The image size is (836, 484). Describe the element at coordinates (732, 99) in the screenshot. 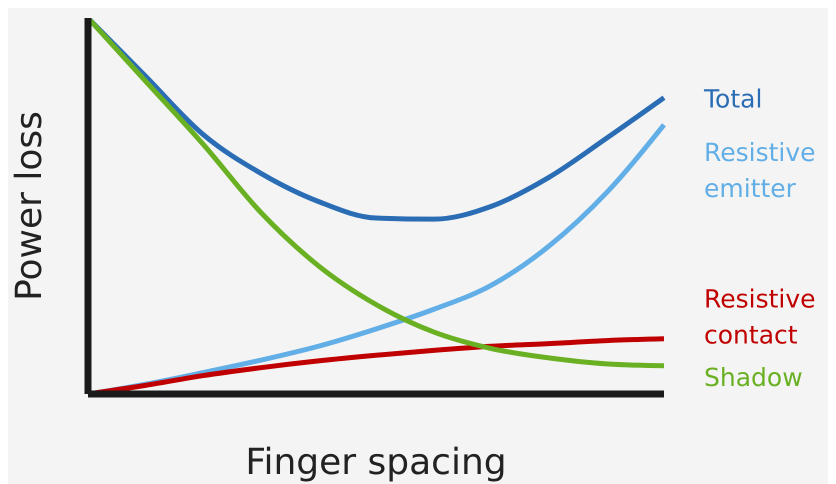

I see `series-label: Total` at that location.